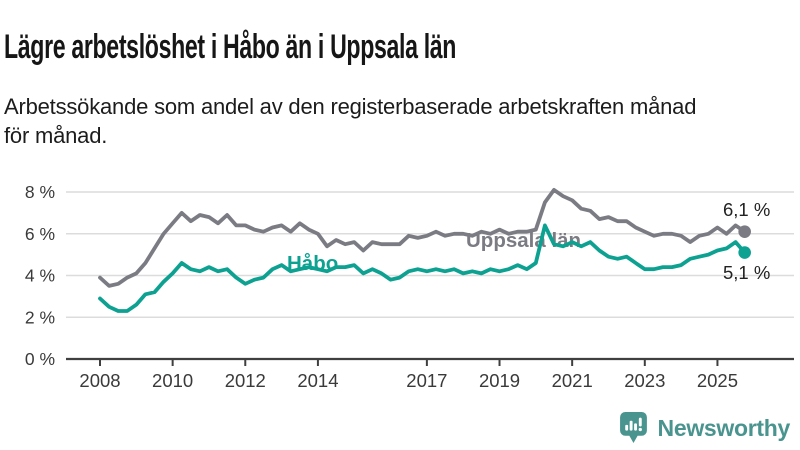 This screenshot has height=450, width=800. What do you see at coordinates (312, 263) in the screenshot?
I see `series-inline-label: Håbo` at bounding box center [312, 263].